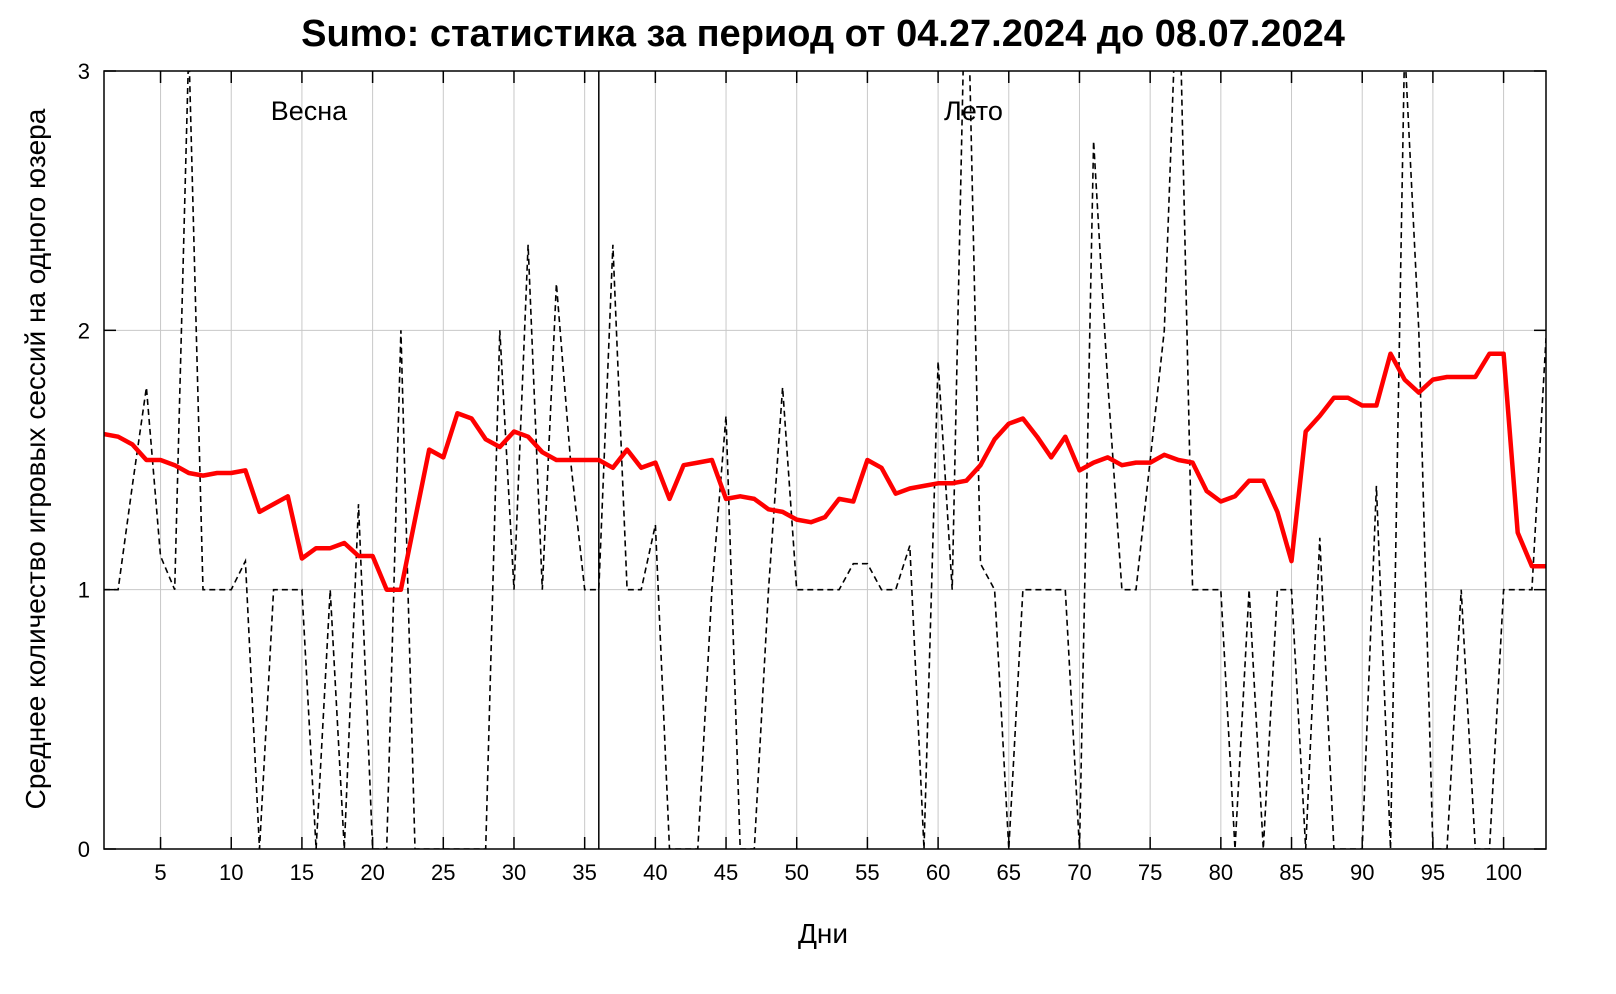 This screenshot has width=1616, height=994. I want to click on x-tick-label: 80, so click(1221, 872).